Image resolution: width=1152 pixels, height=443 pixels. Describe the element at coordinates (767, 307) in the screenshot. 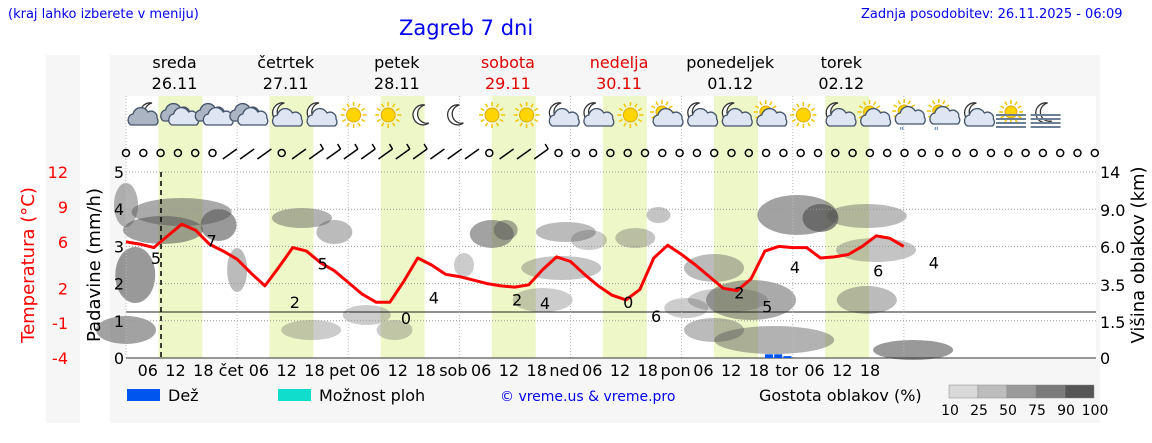

I see `temperature-label: 5` at that location.